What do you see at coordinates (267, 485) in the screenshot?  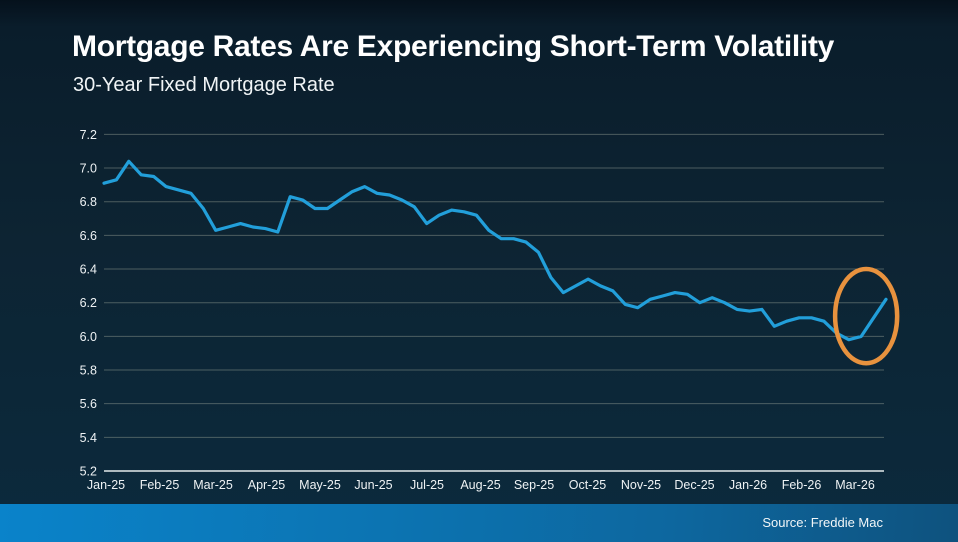 I see `x-tick-label: Apr-25` at bounding box center [267, 485].